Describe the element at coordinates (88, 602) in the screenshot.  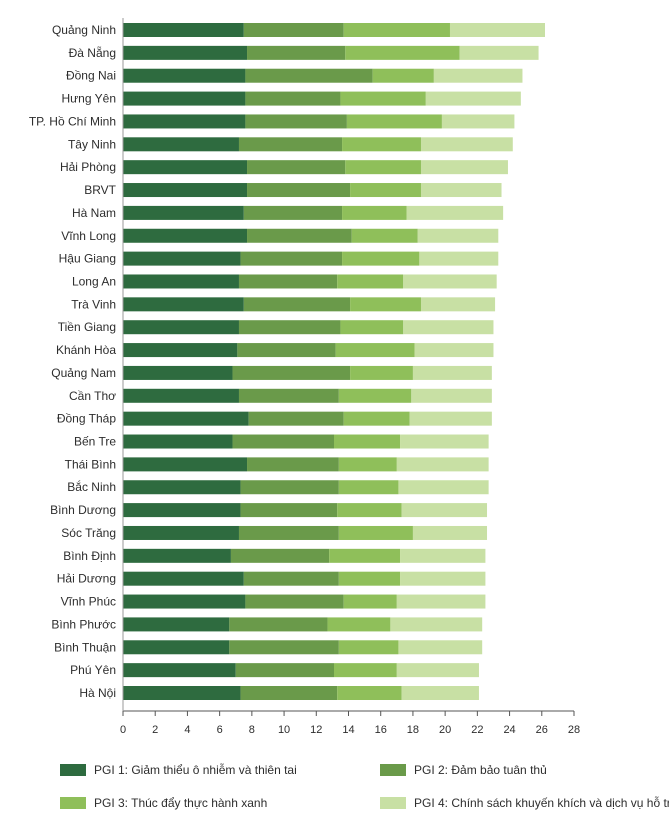
I see `category-label: Vĩnh Phúc` at that location.